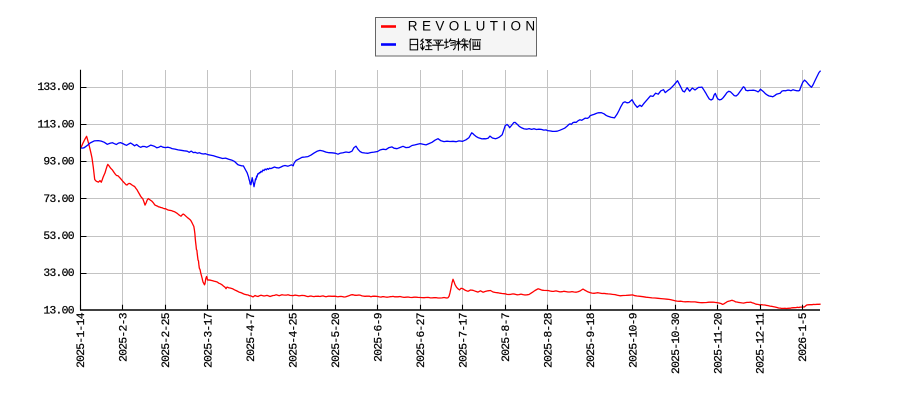 Image resolution: width=900 pixels, height=400 pixels. Describe the element at coordinates (55, 88) in the screenshot. I see `svg-text: 133.00` at that location.